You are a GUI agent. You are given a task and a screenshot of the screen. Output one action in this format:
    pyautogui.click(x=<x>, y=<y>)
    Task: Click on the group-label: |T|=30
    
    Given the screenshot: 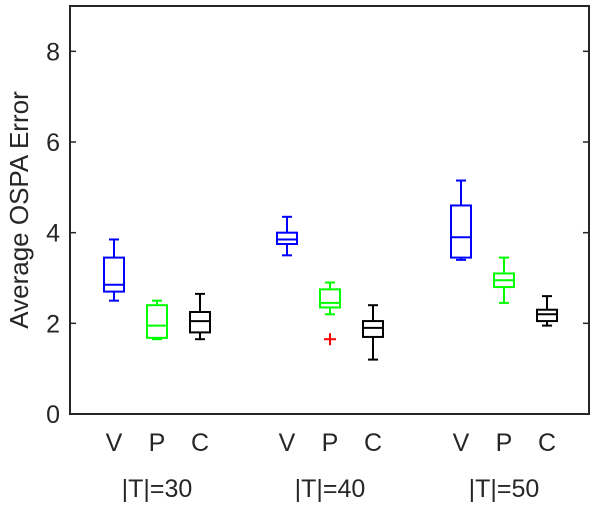 What is the action you would take?
    pyautogui.click(x=157, y=489)
    